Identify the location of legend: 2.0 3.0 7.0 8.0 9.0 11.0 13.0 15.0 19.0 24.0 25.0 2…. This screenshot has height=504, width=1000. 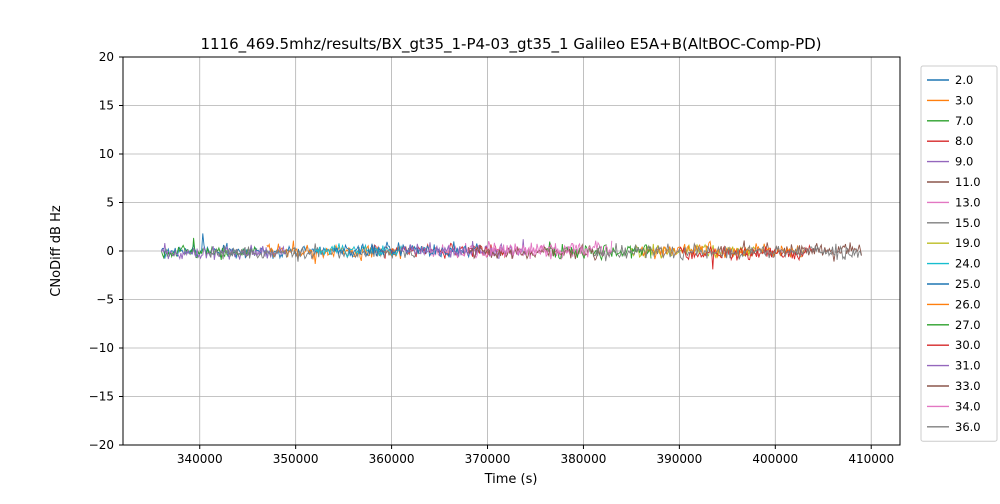
(959, 253).